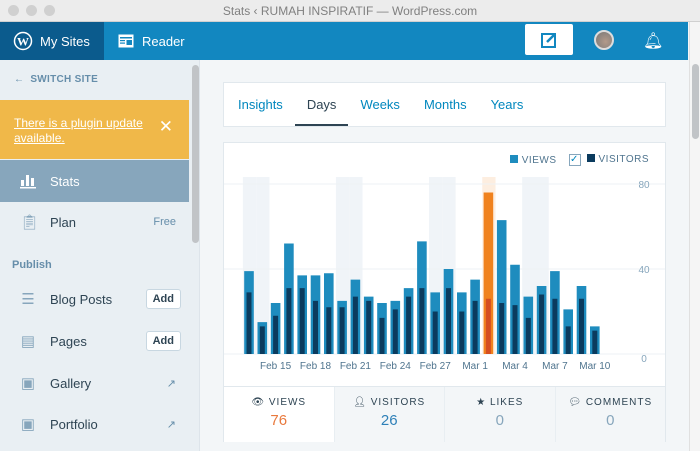 The height and width of the screenshot is (451, 700). What do you see at coordinates (694, 236) in the screenshot?
I see `main-scrollbar` at bounding box center [694, 236].